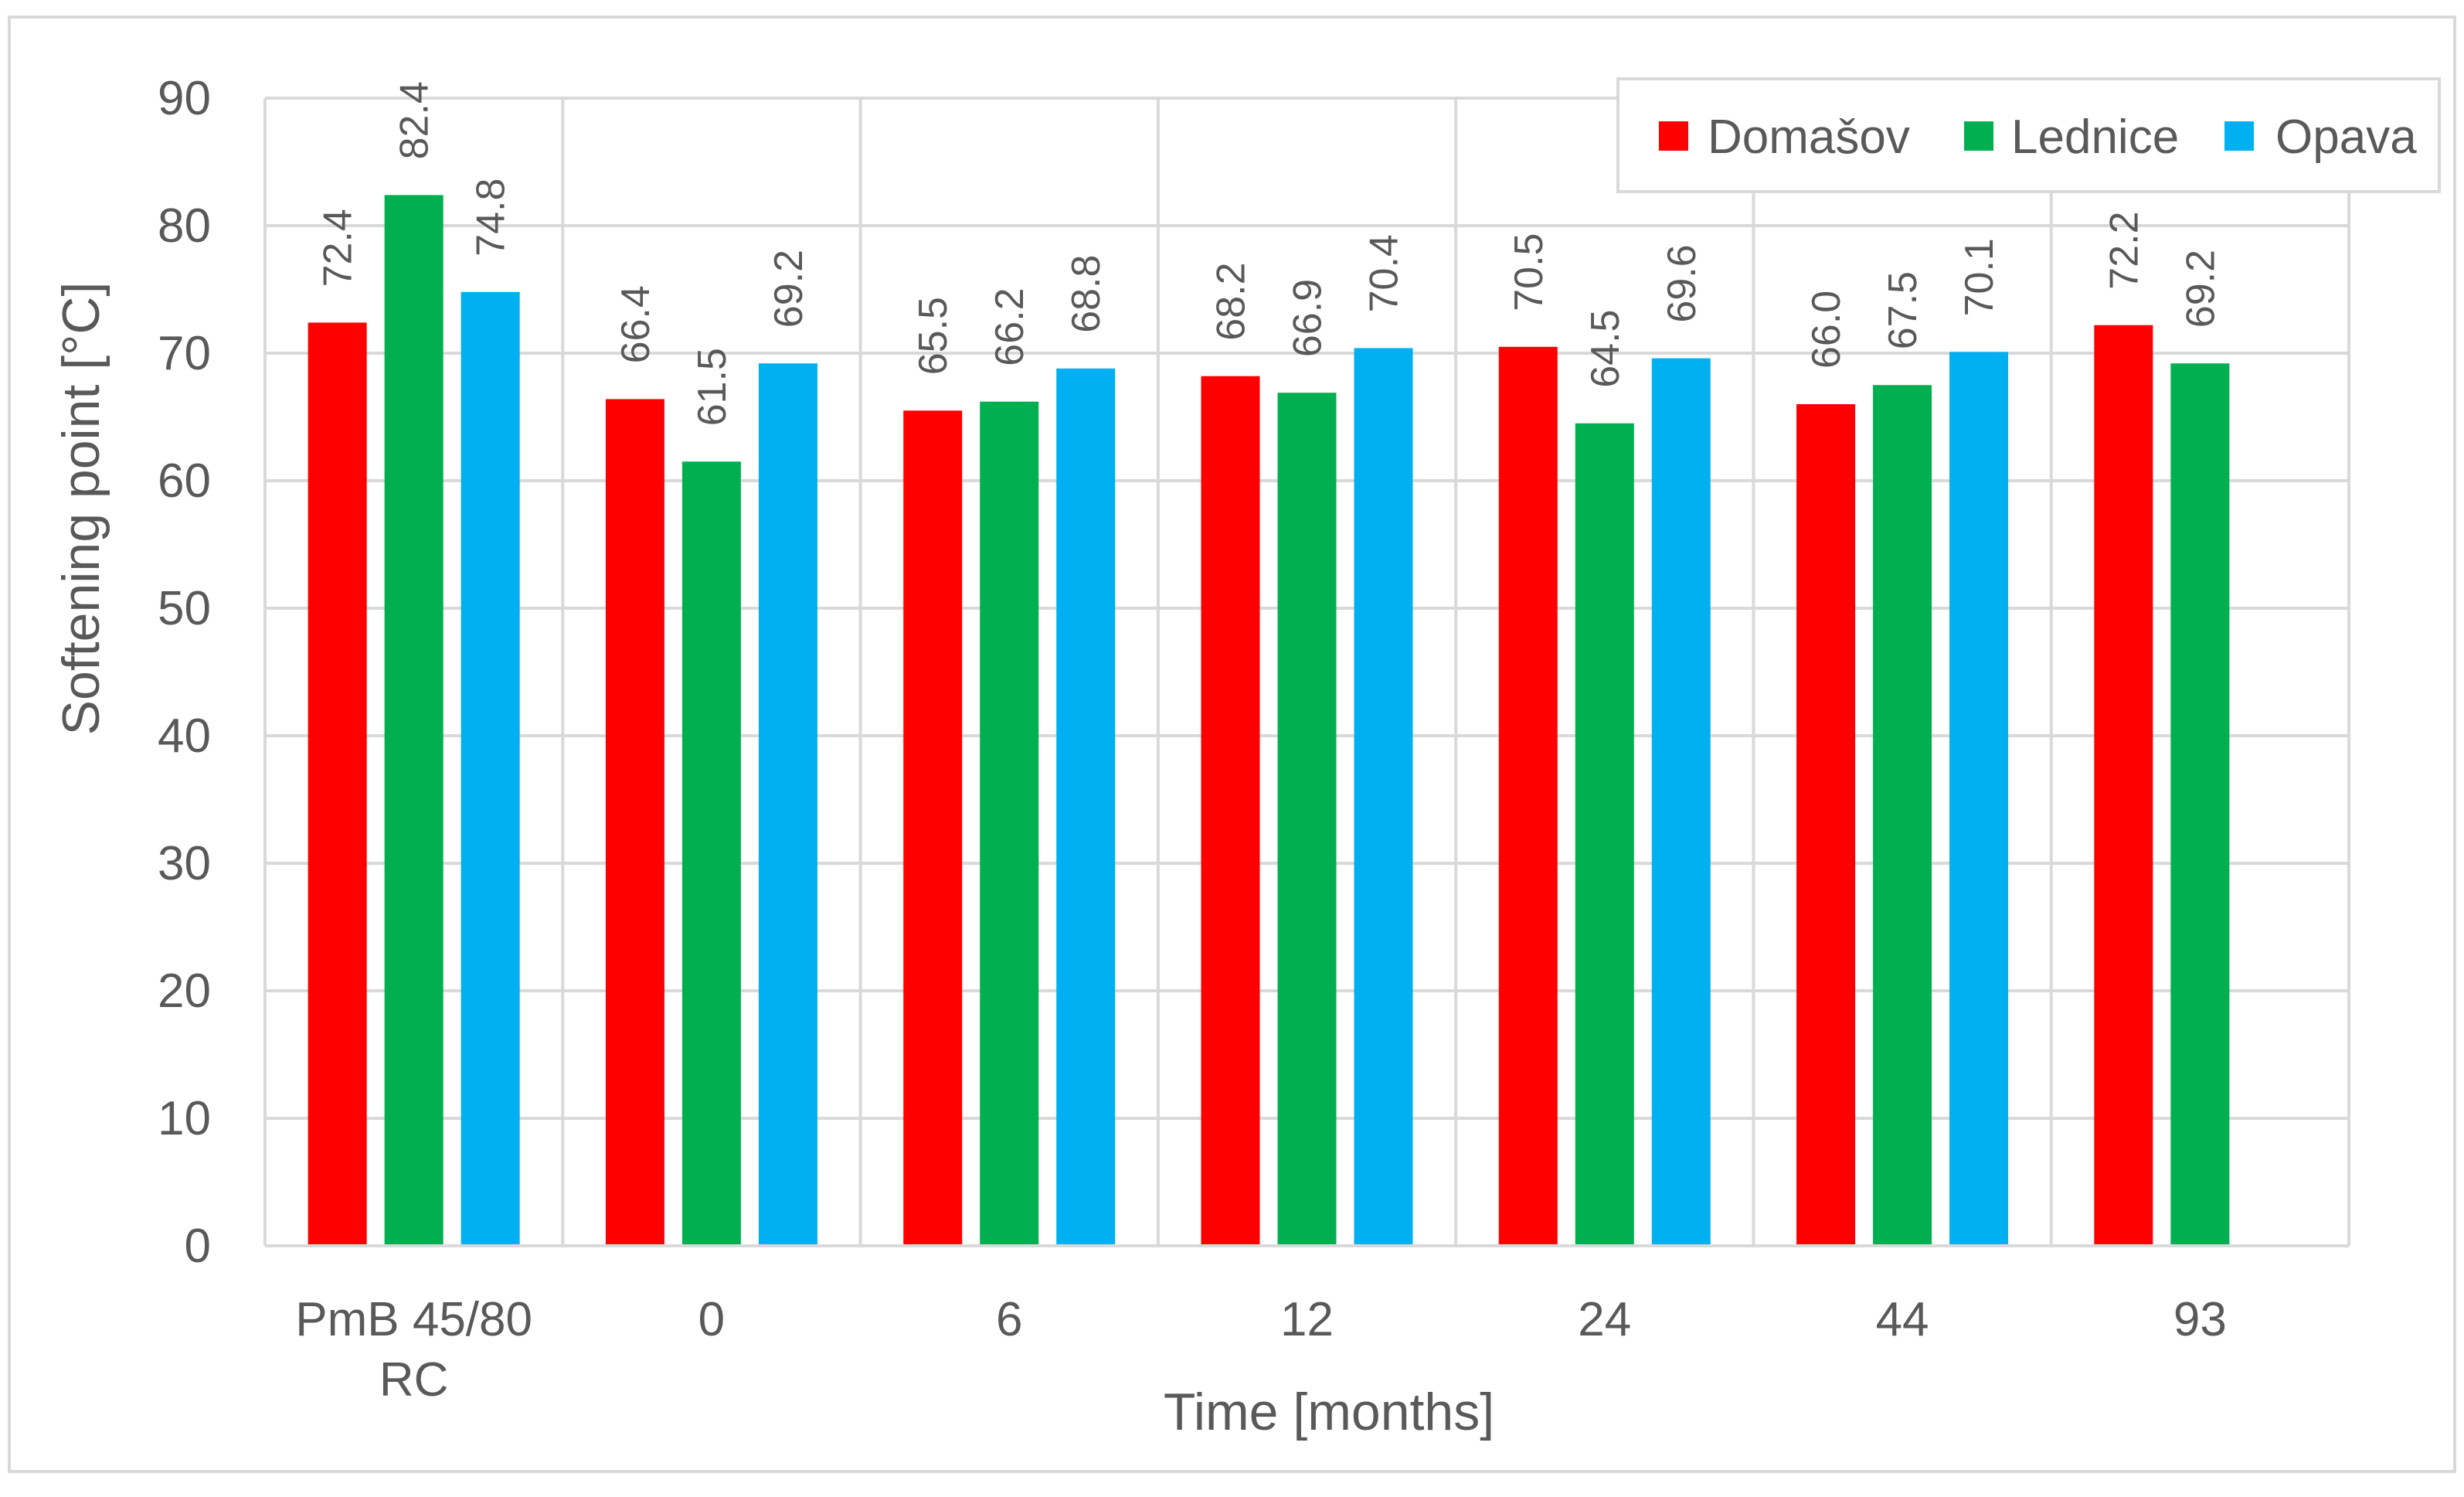 This screenshot has height=1497, width=2464. I want to click on data-label: 67.5, so click(1903, 310).